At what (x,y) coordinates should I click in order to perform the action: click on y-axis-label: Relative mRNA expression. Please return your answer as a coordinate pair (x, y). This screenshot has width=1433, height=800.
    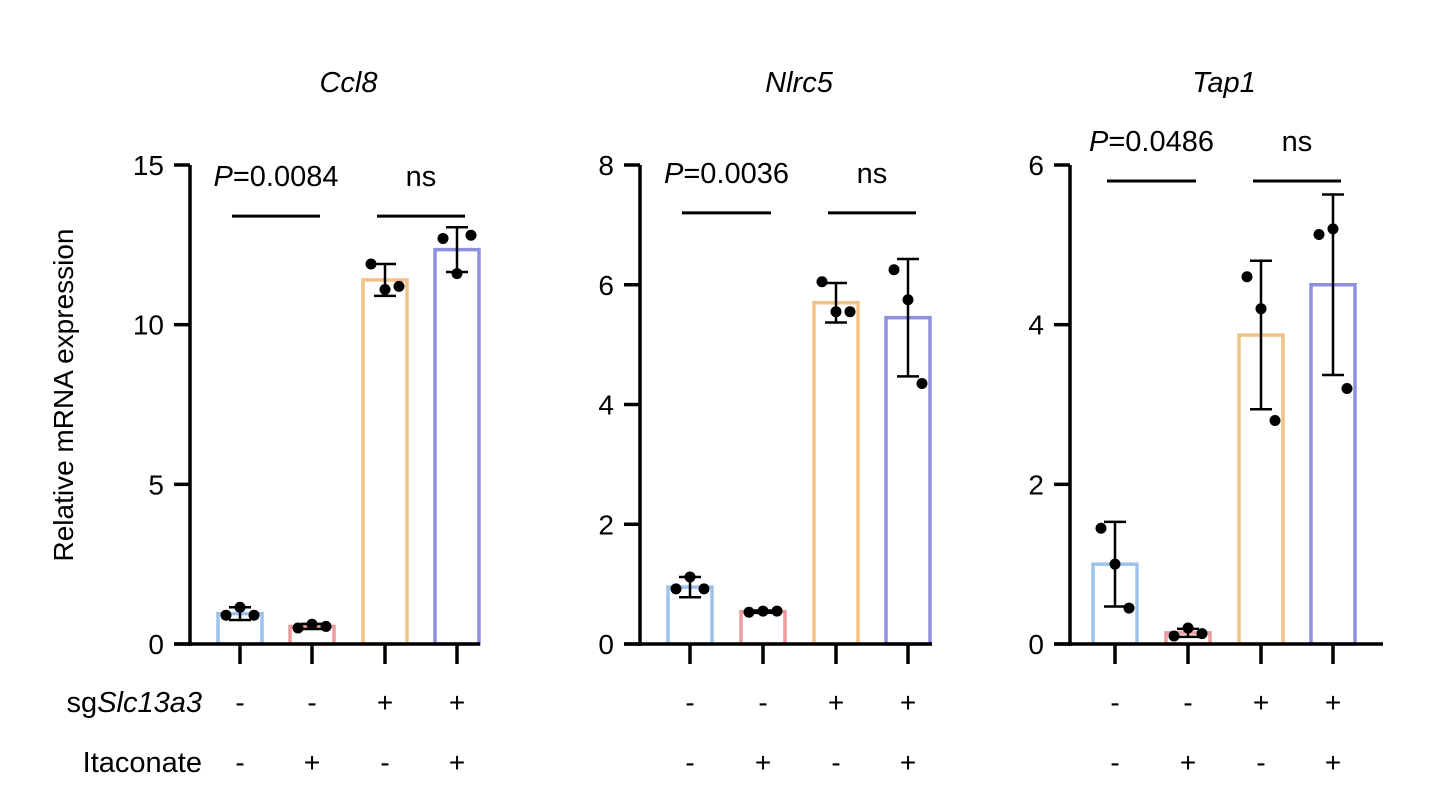
    Looking at the image, I should click on (63, 394).